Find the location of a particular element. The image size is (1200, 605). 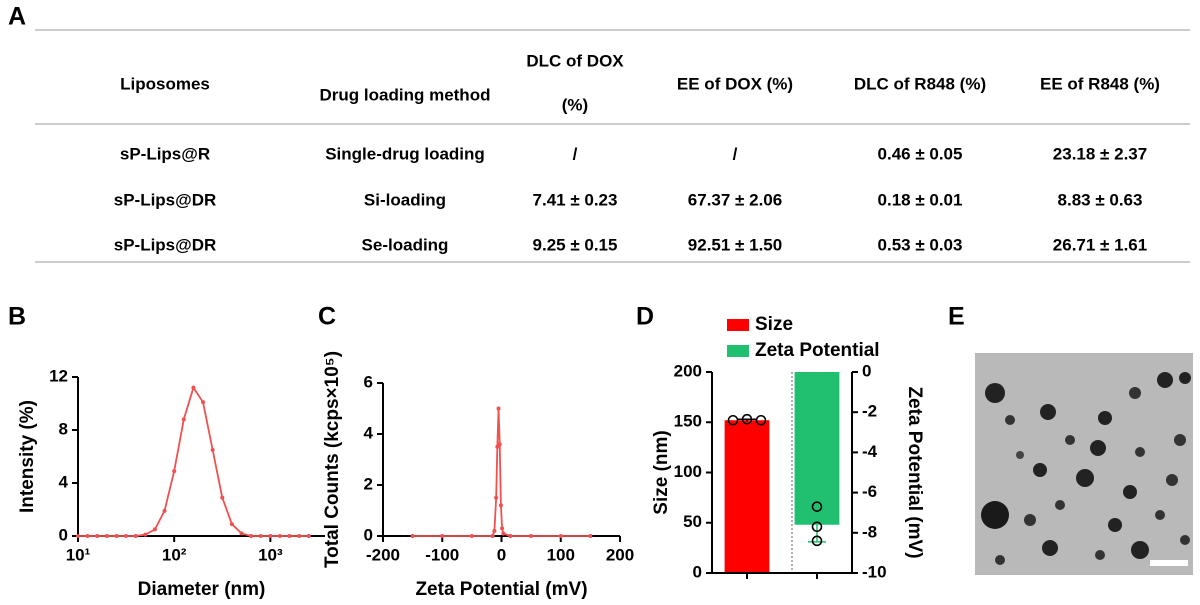

table-header: Drug loading method is located at coordinates (405, 94).